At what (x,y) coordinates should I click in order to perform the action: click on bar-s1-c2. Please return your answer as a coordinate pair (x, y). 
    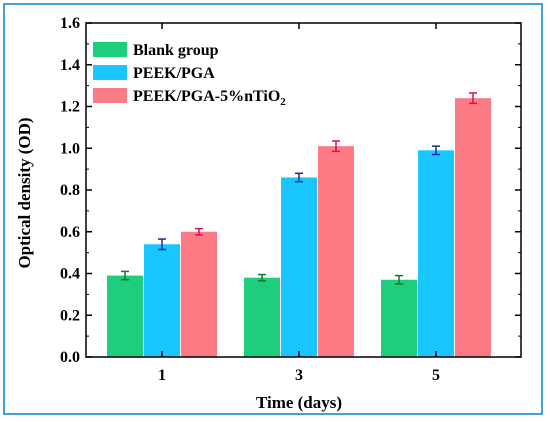
    Looking at the image, I should click on (436, 253).